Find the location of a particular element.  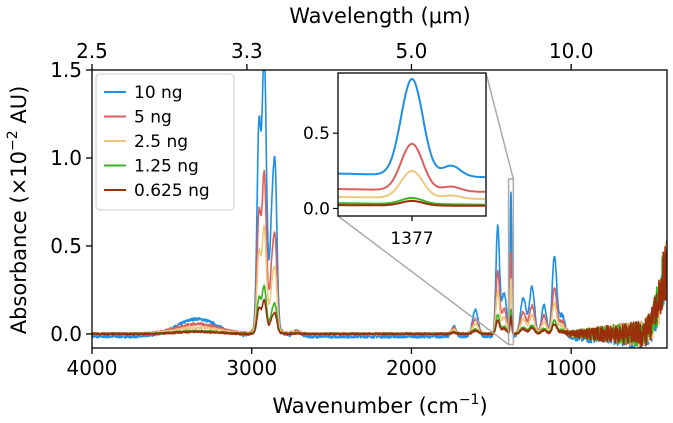

inset: 0.0 0.5 1377 is located at coordinates (395, 160).